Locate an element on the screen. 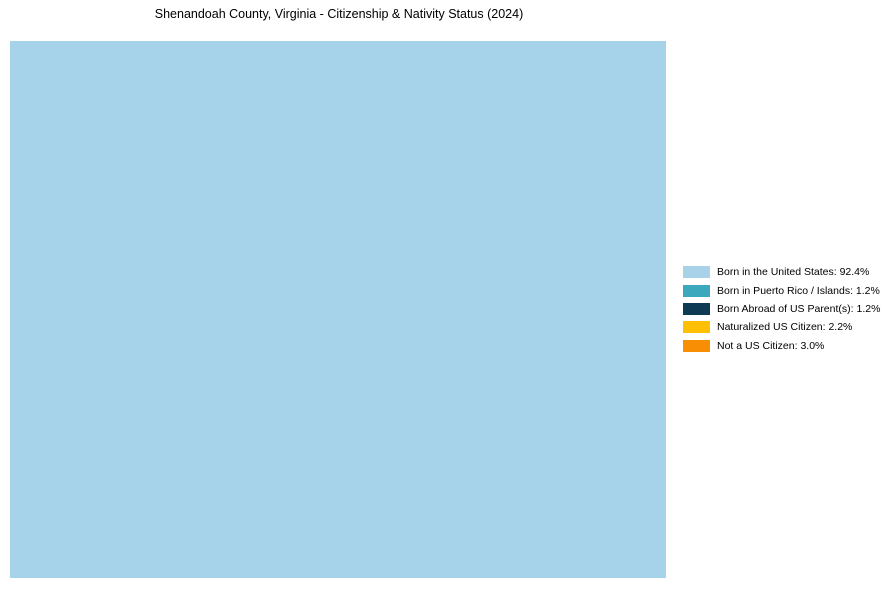 The height and width of the screenshot is (590, 889). legend-swatch-not-a-us-citizen is located at coordinates (696, 345).